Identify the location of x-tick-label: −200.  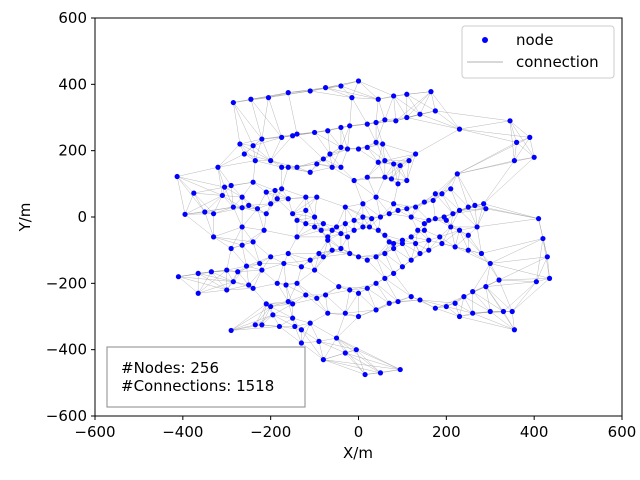
(270, 432).